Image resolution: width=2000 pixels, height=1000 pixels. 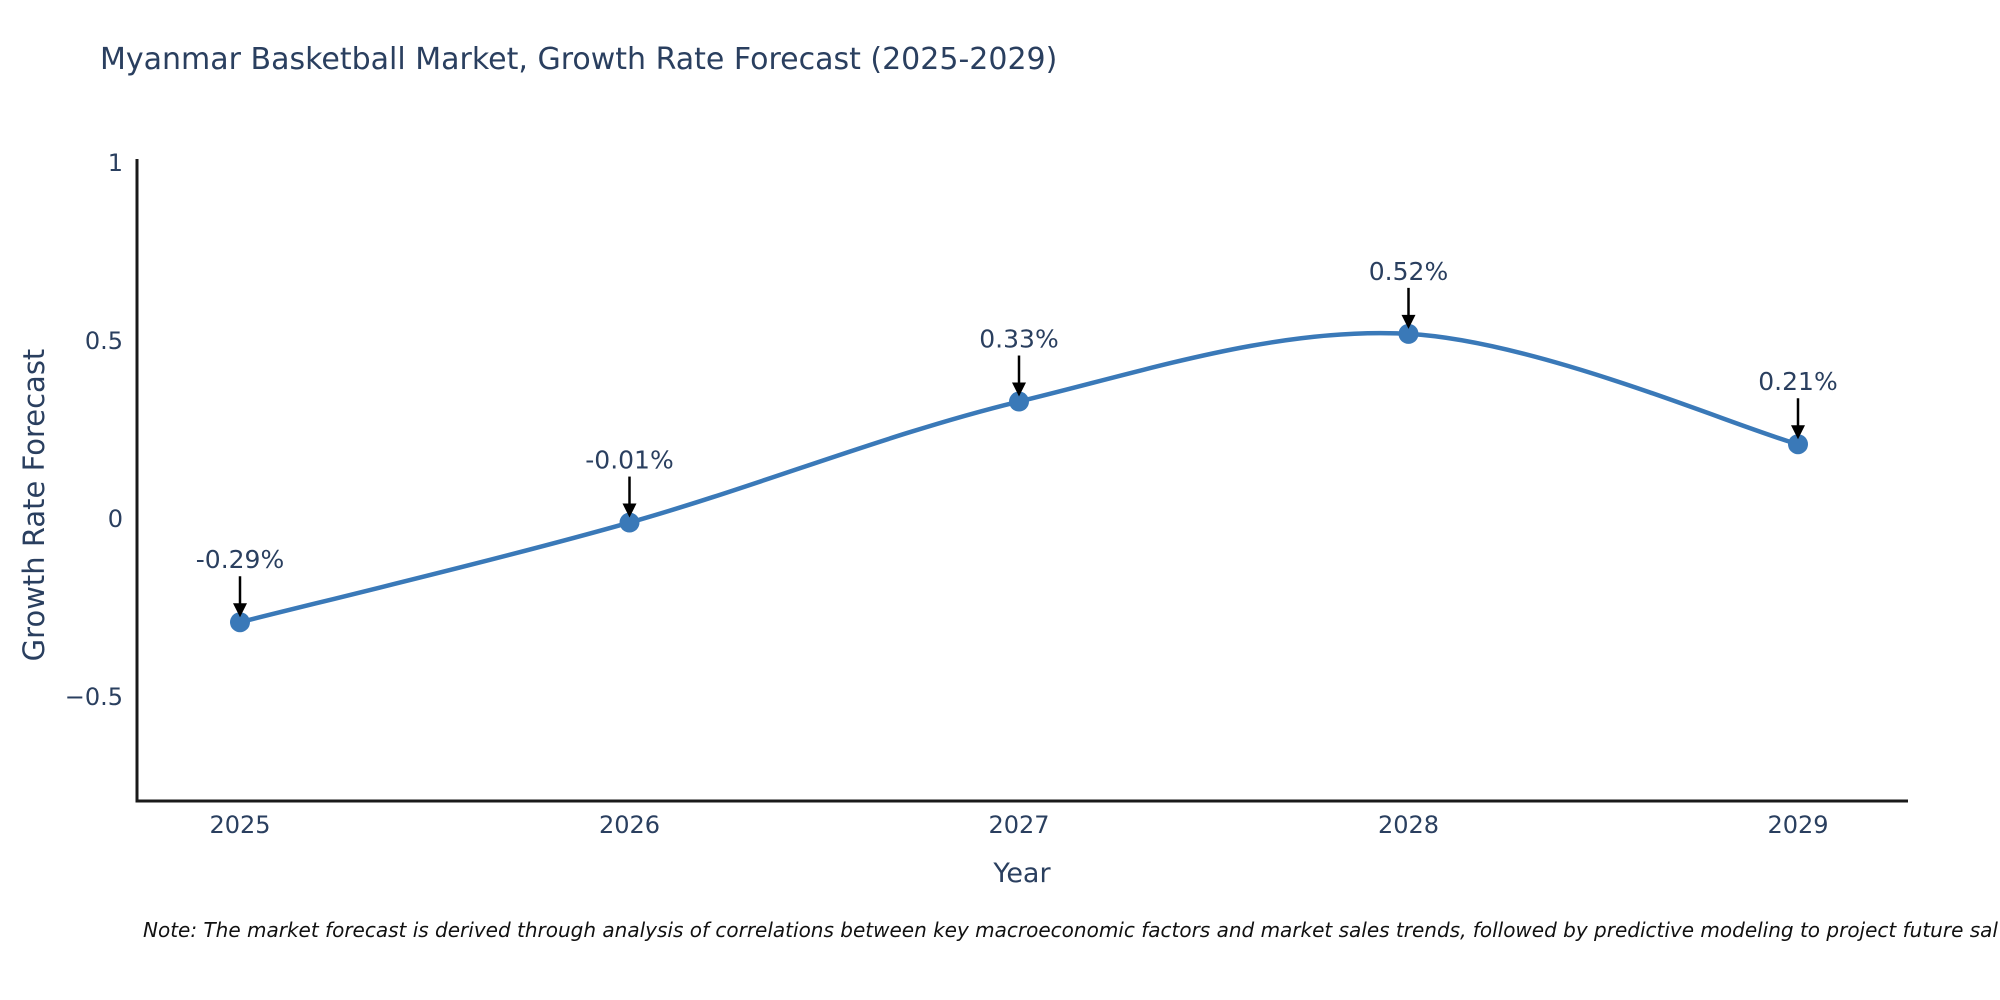 I want to click on x-tick-label: 2025, so click(x=239, y=825).